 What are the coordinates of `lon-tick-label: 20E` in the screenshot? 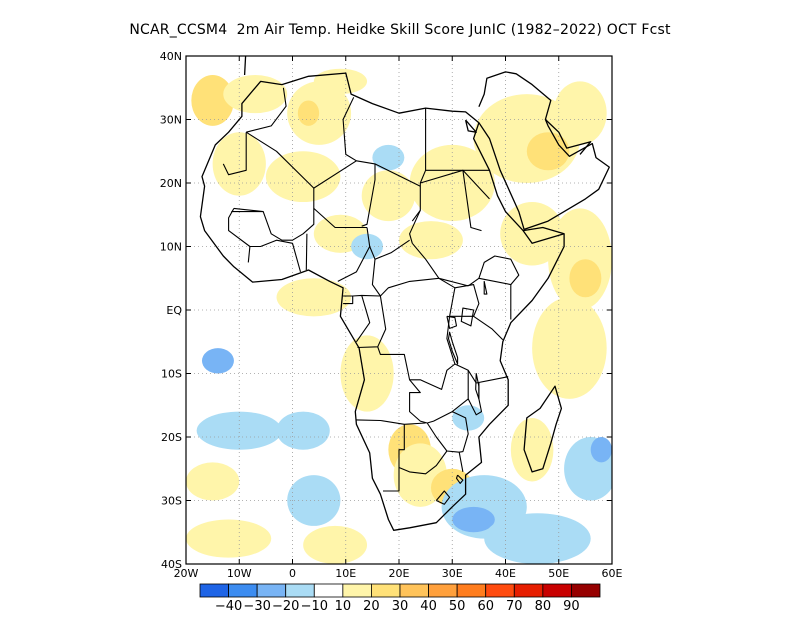 It's located at (399, 573).